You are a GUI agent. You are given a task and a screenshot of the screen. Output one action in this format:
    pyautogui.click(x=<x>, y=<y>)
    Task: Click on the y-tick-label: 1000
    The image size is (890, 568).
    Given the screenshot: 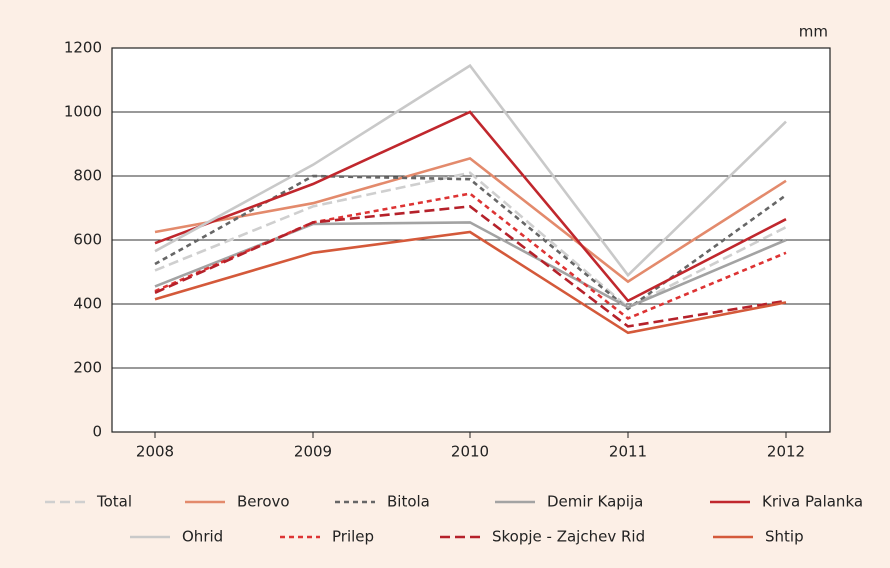 What is the action you would take?
    pyautogui.click(x=83, y=112)
    